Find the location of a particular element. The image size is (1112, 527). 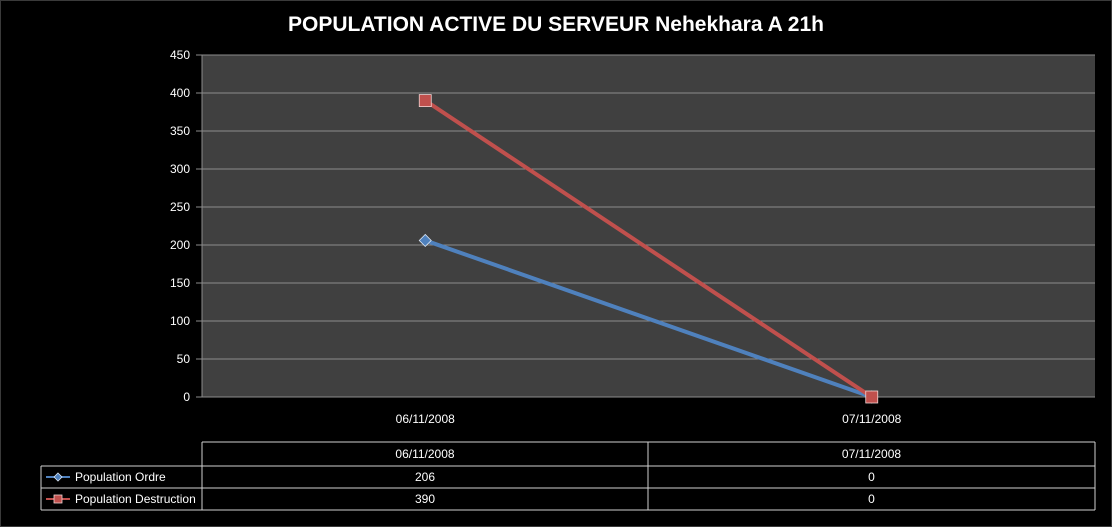

table-row-label: Population Destruction is located at coordinates (135, 499).